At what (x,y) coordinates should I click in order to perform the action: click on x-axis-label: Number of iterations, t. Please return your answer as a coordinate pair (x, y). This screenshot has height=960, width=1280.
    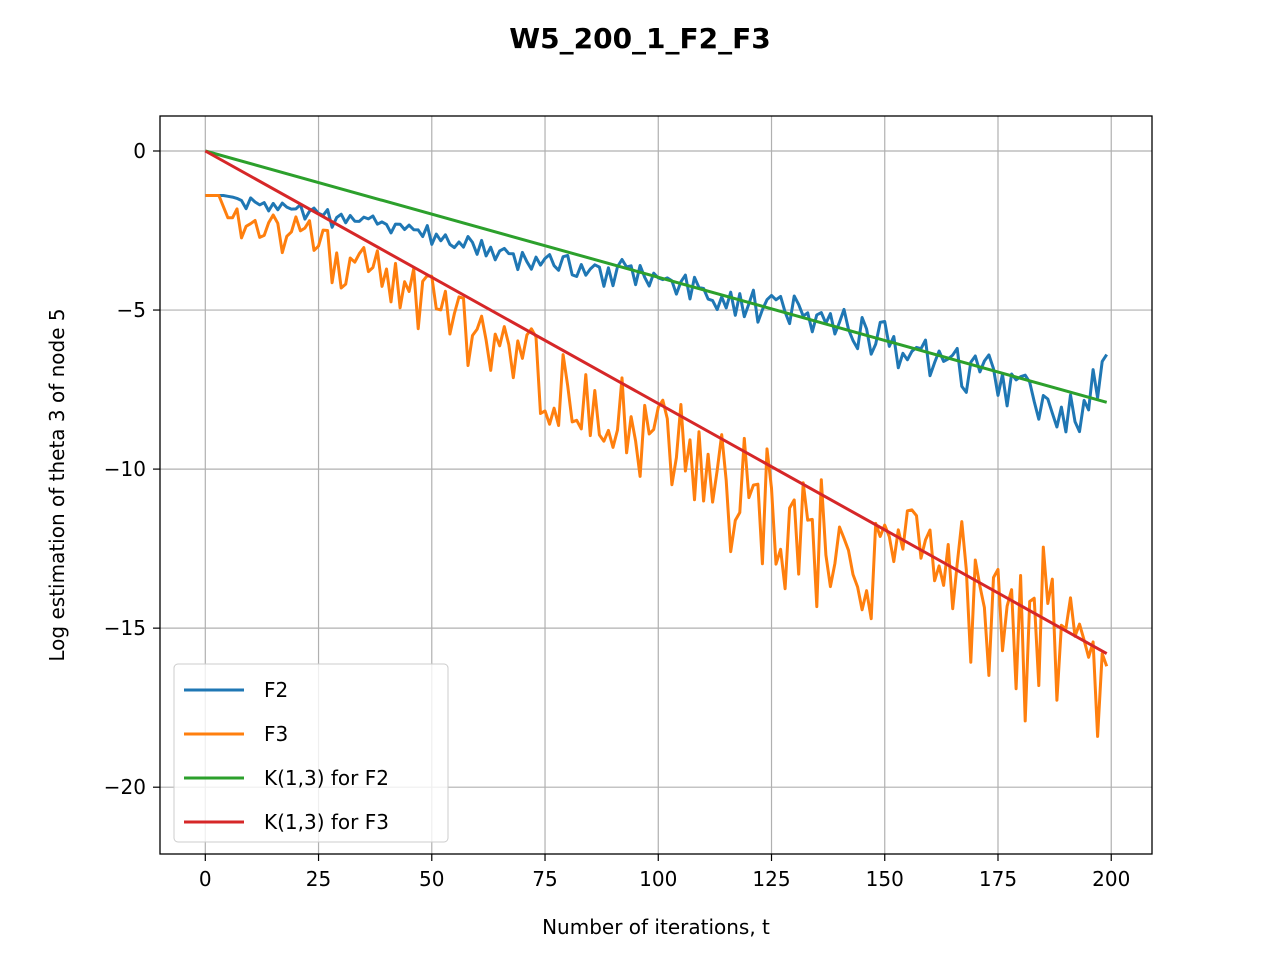
    Looking at the image, I should click on (656, 927).